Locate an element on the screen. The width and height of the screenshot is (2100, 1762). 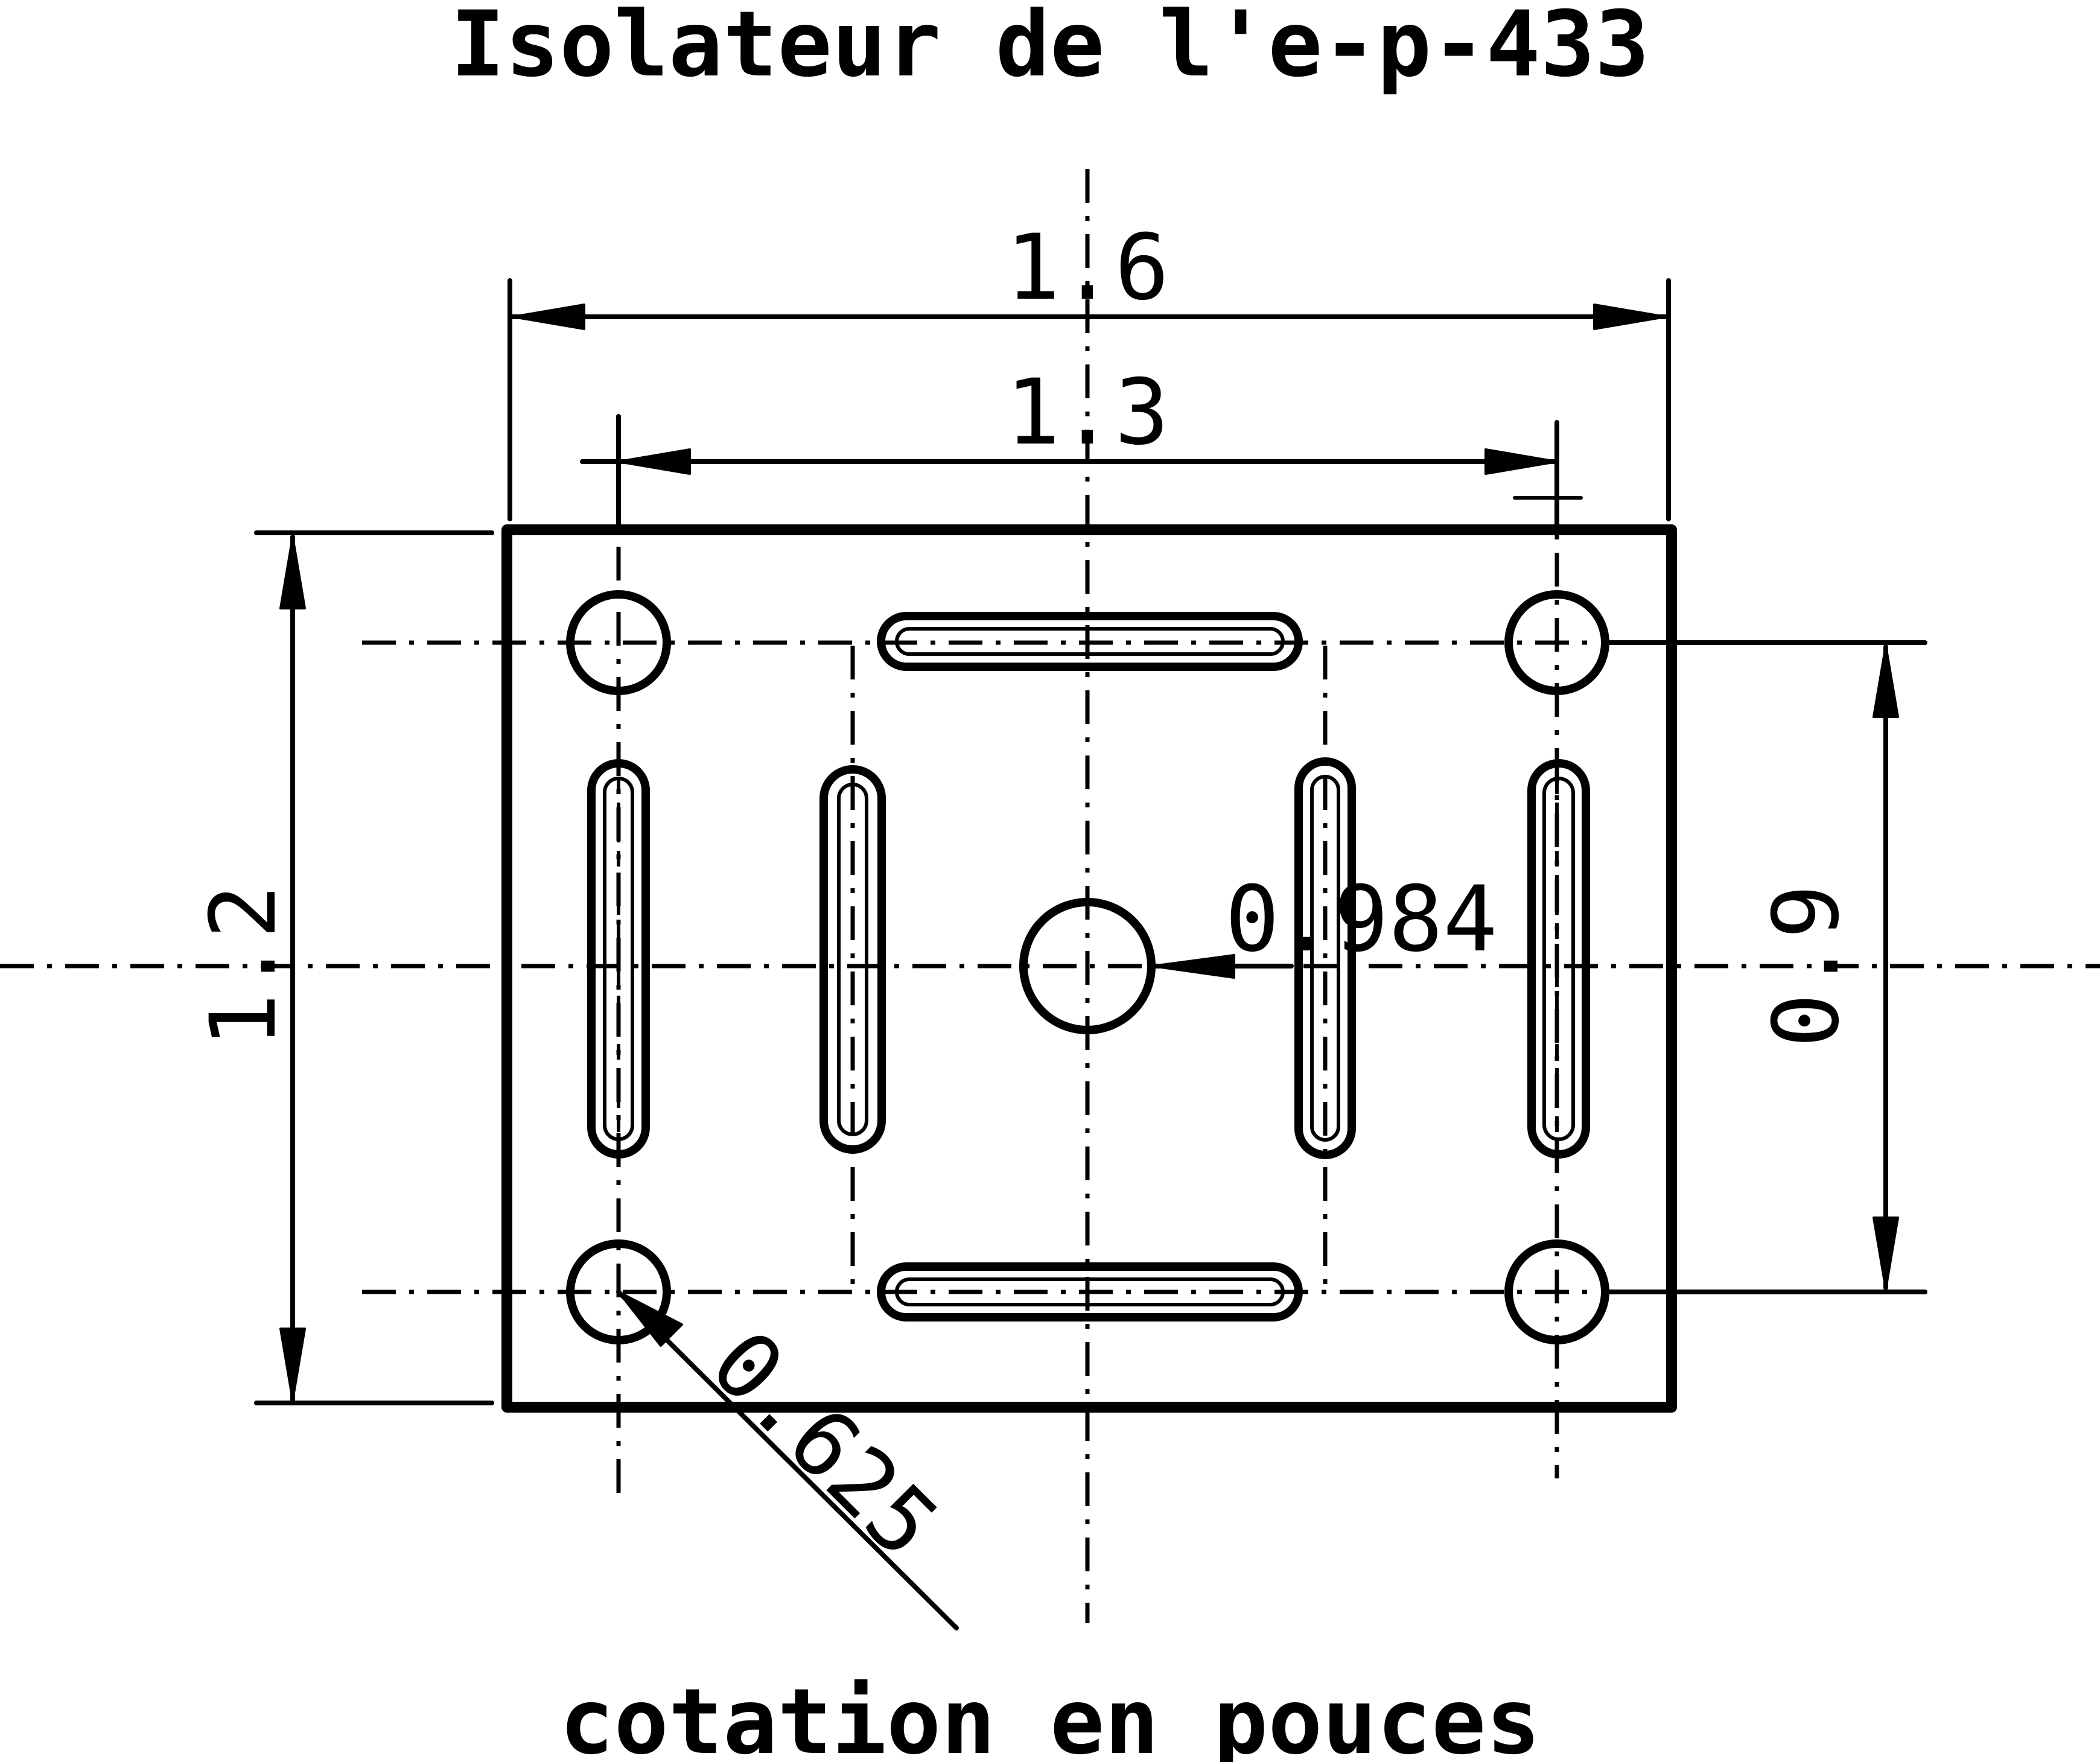
dimension-hole-spacing-x: 1.3 is located at coordinates (1081, 443).